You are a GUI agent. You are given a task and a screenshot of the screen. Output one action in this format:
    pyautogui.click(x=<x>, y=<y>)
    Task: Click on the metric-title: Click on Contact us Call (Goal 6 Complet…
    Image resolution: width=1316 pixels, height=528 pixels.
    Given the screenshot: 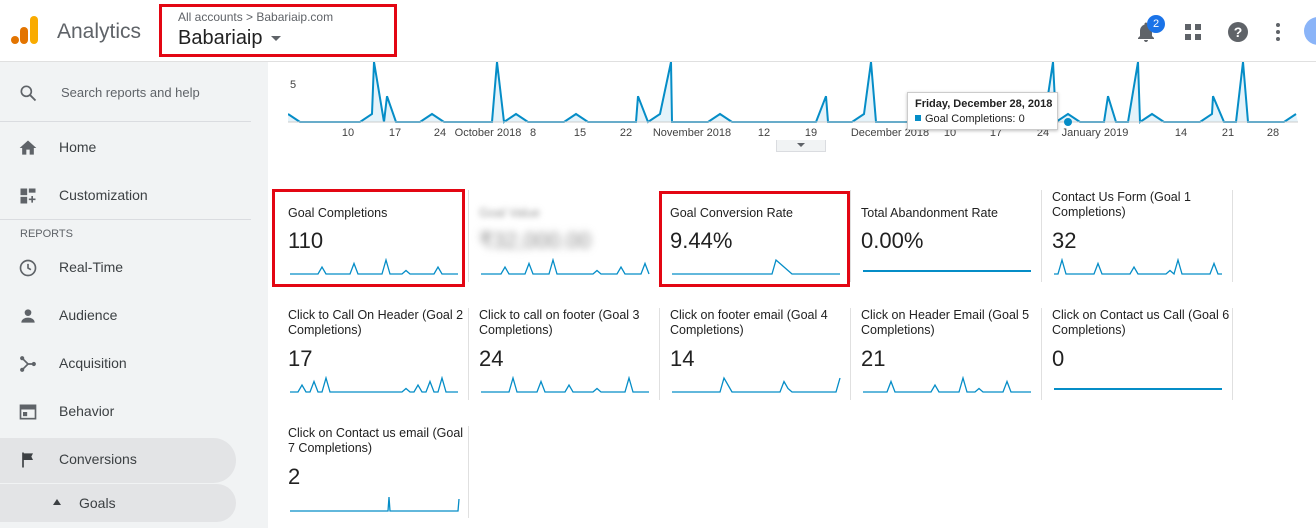 What is the action you would take?
    pyautogui.click(x=1141, y=322)
    